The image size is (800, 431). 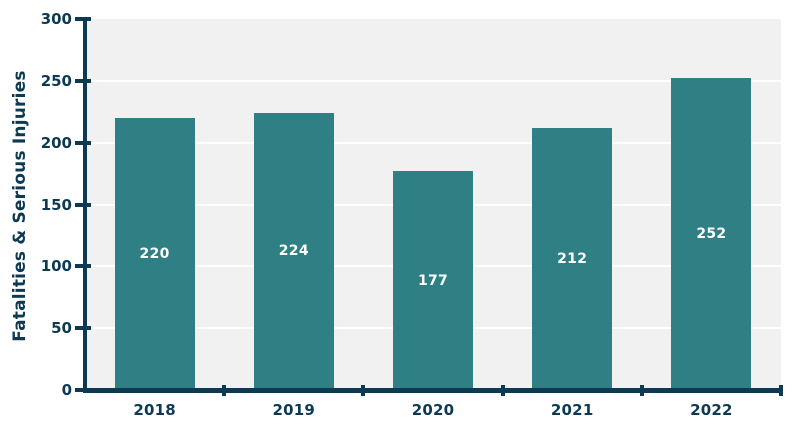 What do you see at coordinates (433, 410) in the screenshot?
I see `x-tick-label-2020: 2020` at bounding box center [433, 410].